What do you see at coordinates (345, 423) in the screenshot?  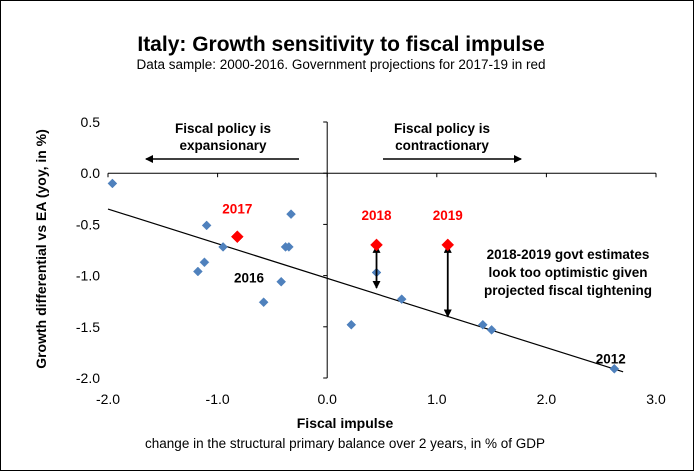 I see `x-axis-title: Fiscal impulse` at bounding box center [345, 423].